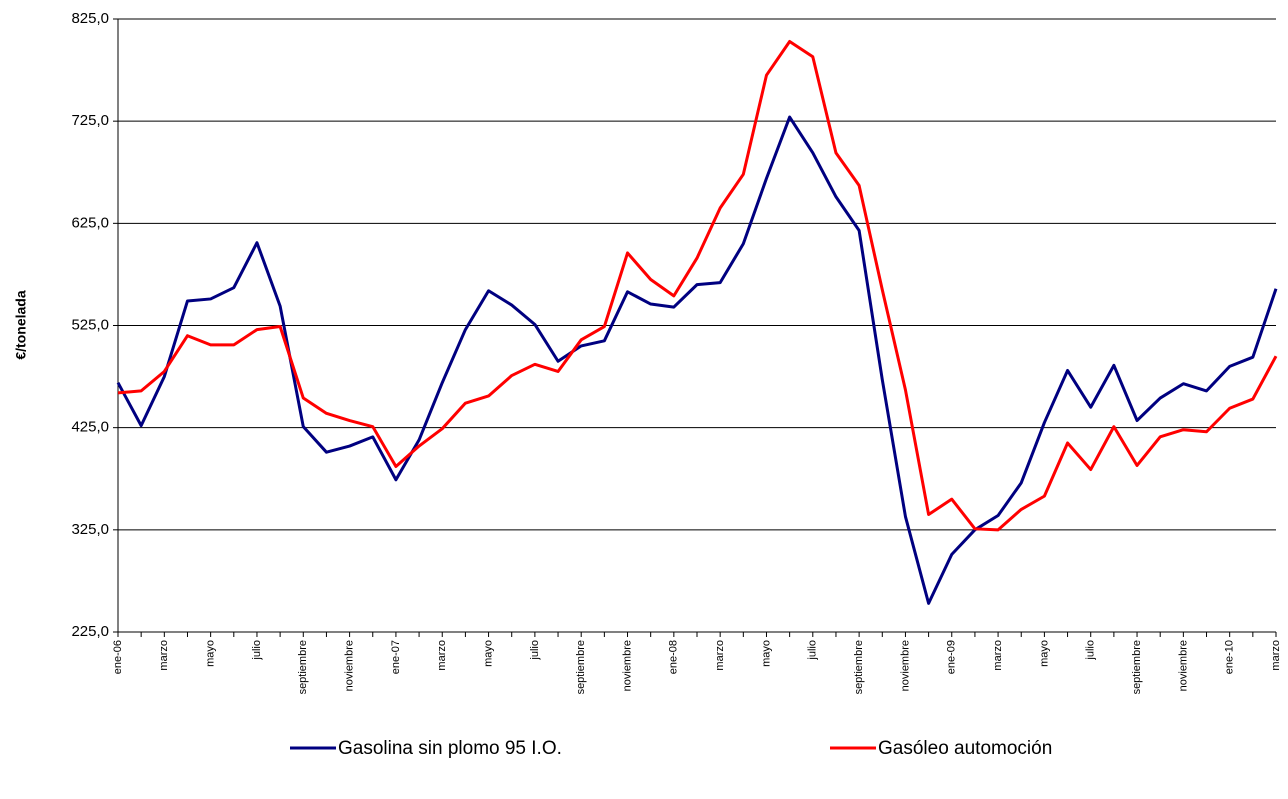  I want to click on y-axis-label: €/tonelada, so click(21, 324).